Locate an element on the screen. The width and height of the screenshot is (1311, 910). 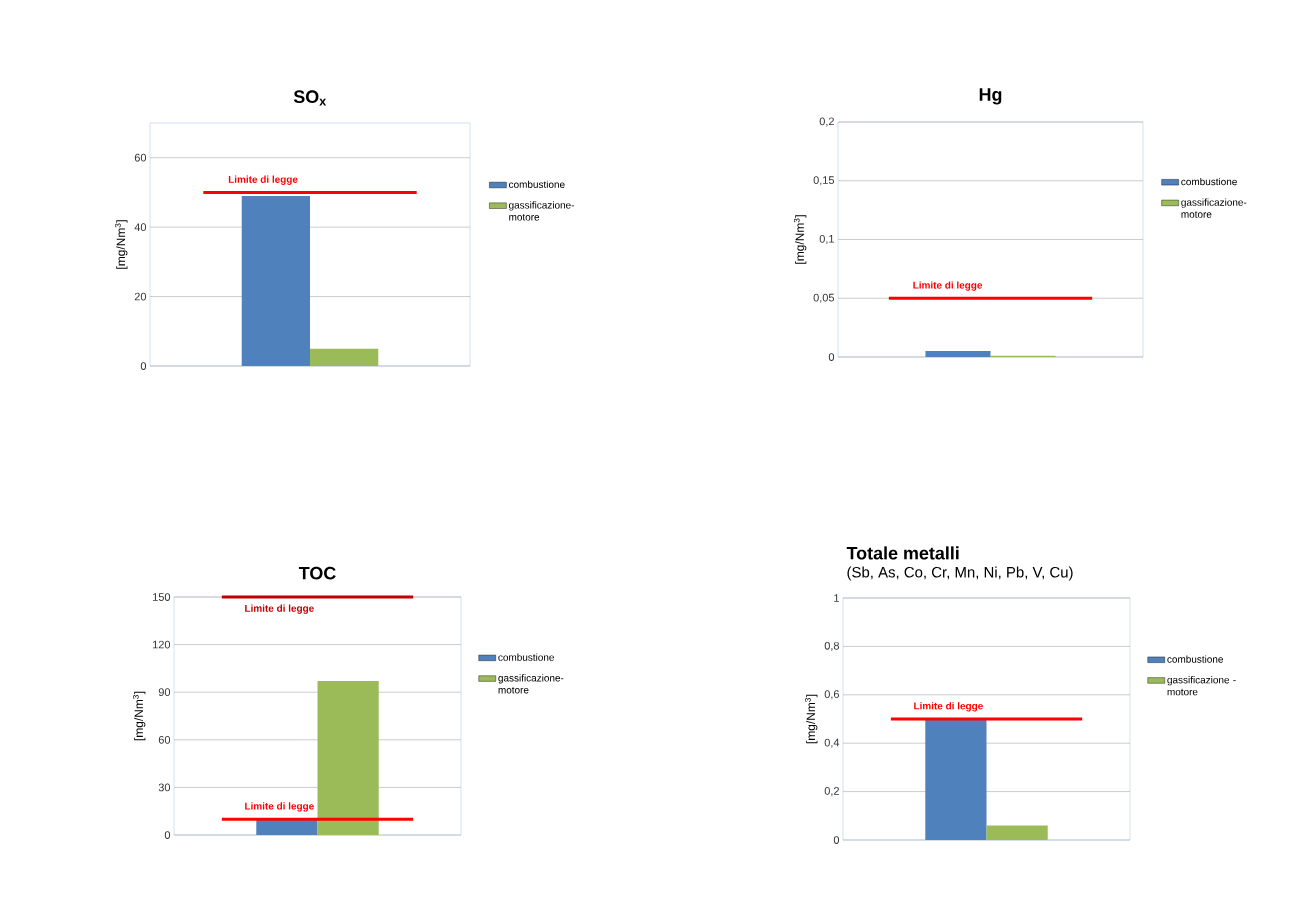
y-tick-label: 1 is located at coordinates (836, 598).